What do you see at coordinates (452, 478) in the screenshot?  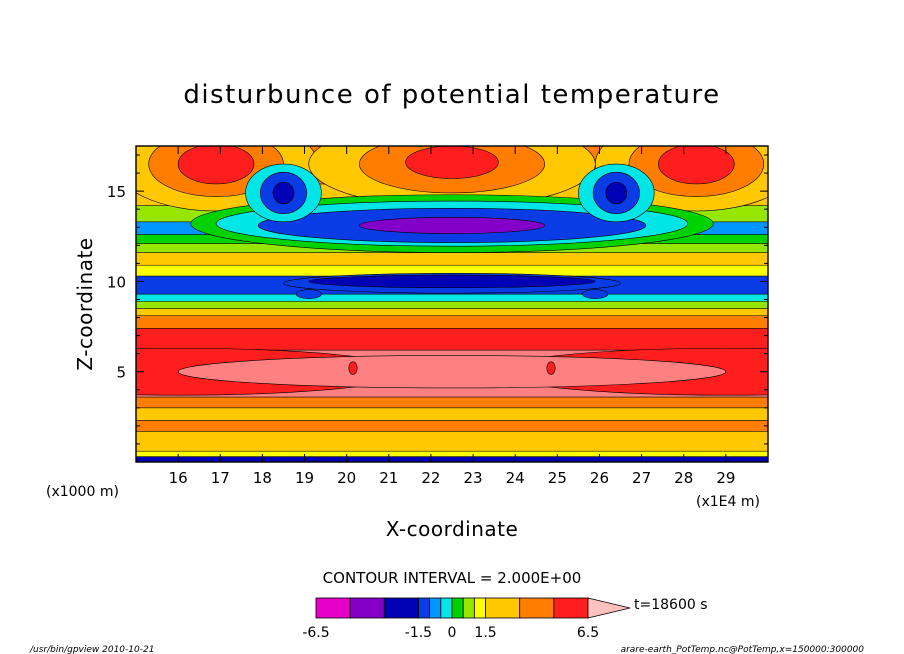 I see `x-tick-labels: 16 17 18 19 20 21 22 23 24 25 26 27 28 29` at bounding box center [452, 478].